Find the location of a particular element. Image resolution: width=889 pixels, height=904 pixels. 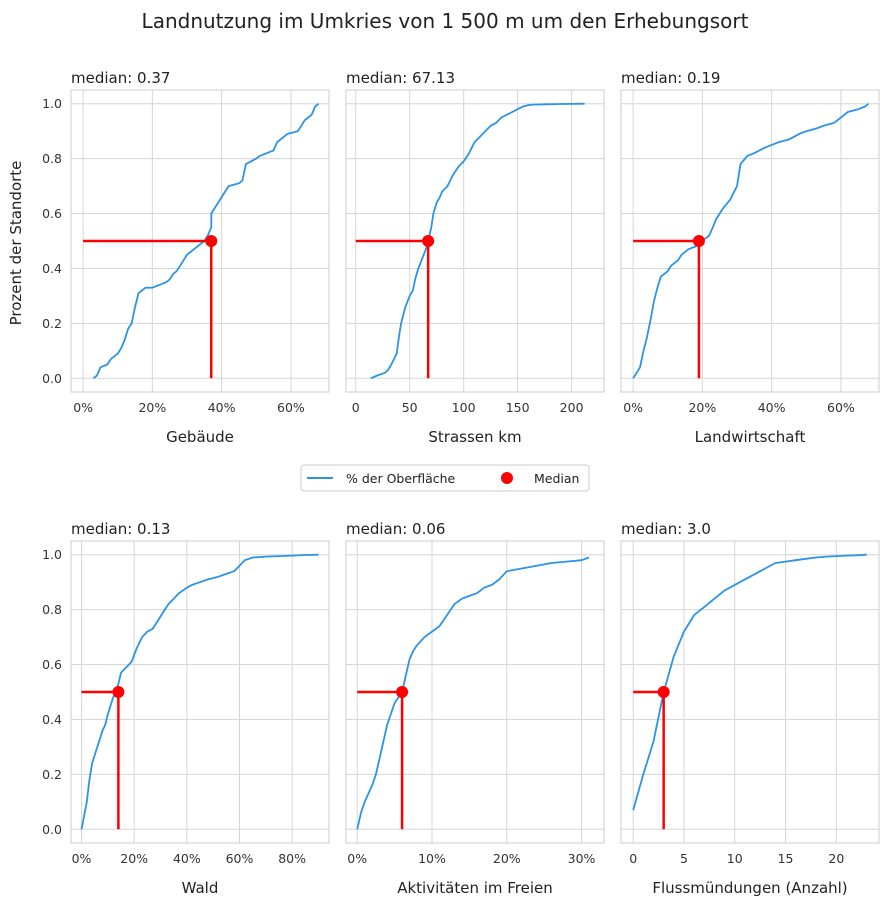

x-tick-label: 100 is located at coordinates (464, 407).